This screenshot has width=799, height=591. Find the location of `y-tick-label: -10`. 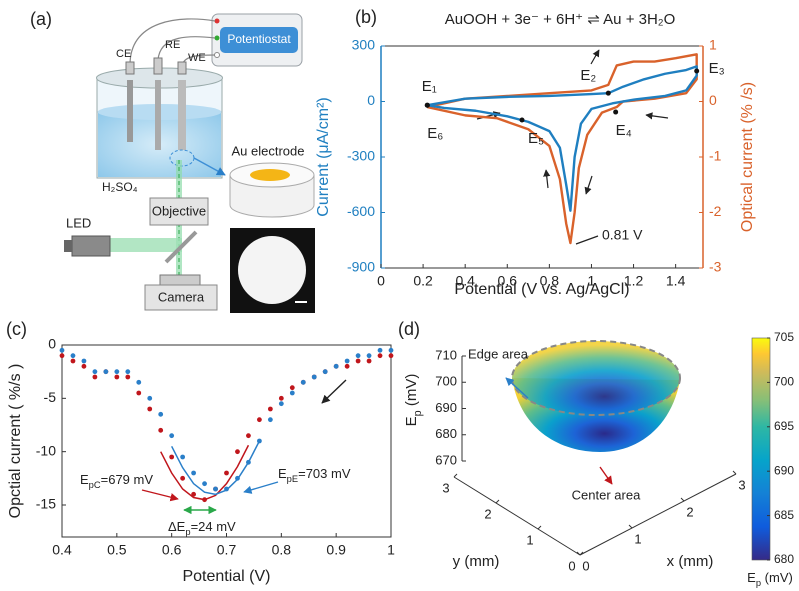

y-tick-label: -10 is located at coordinates (46, 450).